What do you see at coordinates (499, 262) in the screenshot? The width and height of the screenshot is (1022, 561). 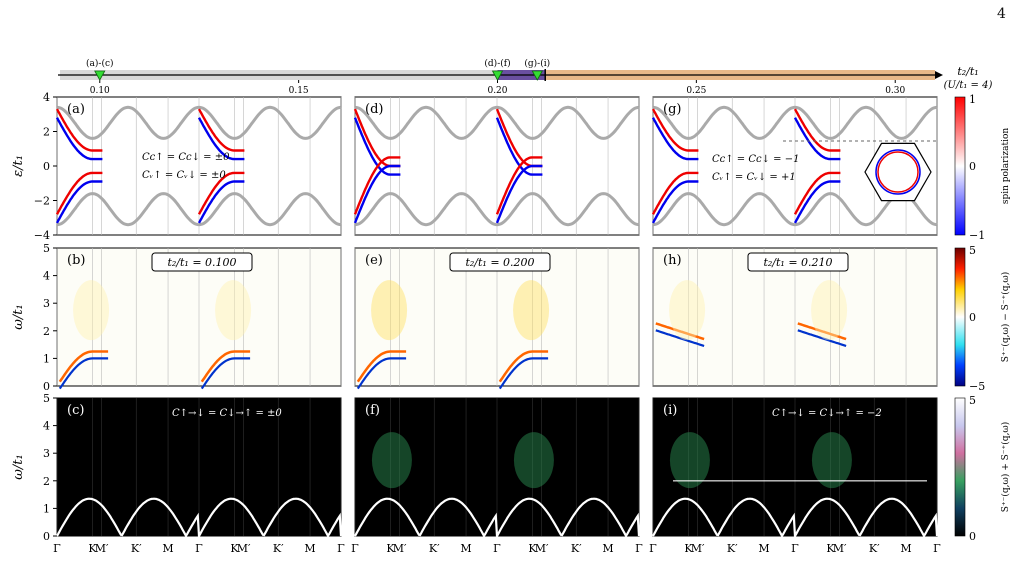 I see `param-label: t₂/t₁ = 0.200` at bounding box center [499, 262].